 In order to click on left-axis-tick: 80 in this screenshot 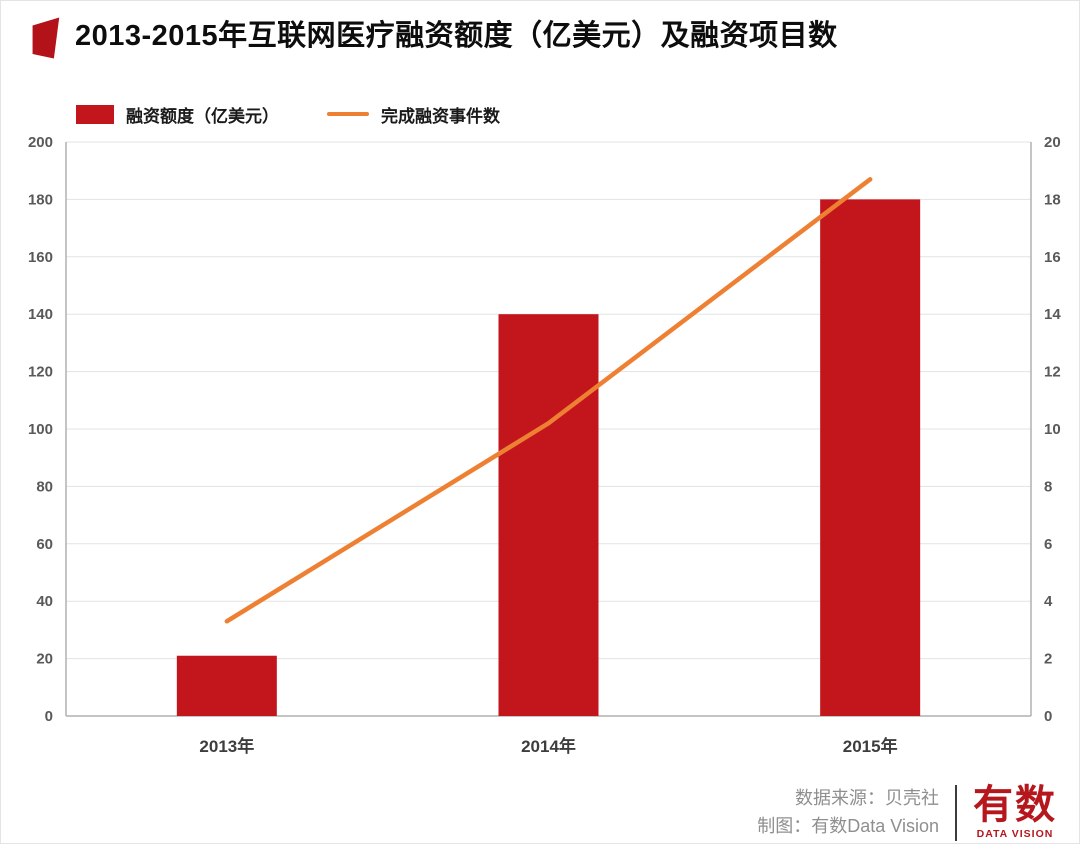, I will do `click(44, 486)`.